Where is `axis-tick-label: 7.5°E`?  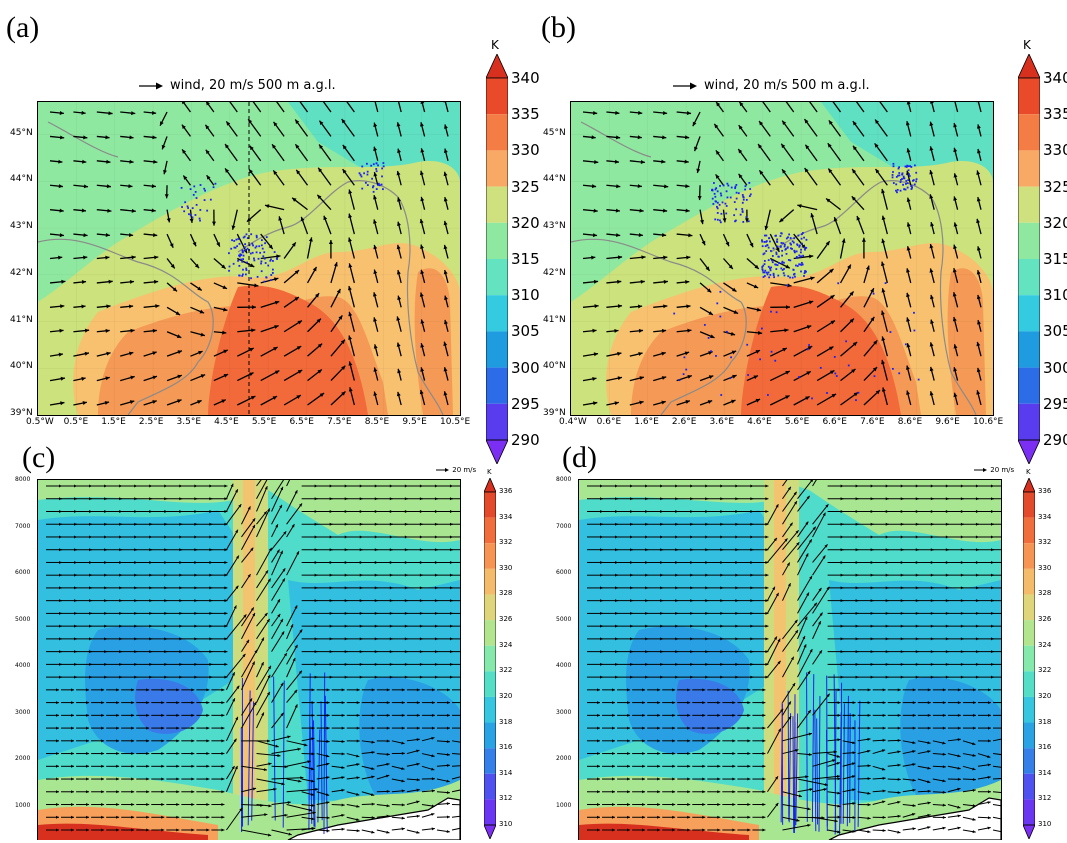 axis-tick-label: 7.5°E is located at coordinates (339, 422).